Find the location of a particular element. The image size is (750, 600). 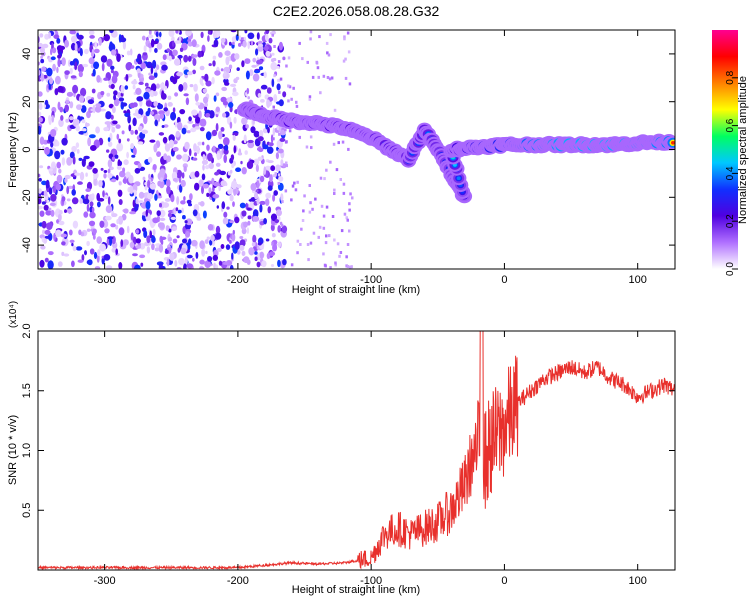

y-tick-label: -40 is located at coordinates (27, 245).